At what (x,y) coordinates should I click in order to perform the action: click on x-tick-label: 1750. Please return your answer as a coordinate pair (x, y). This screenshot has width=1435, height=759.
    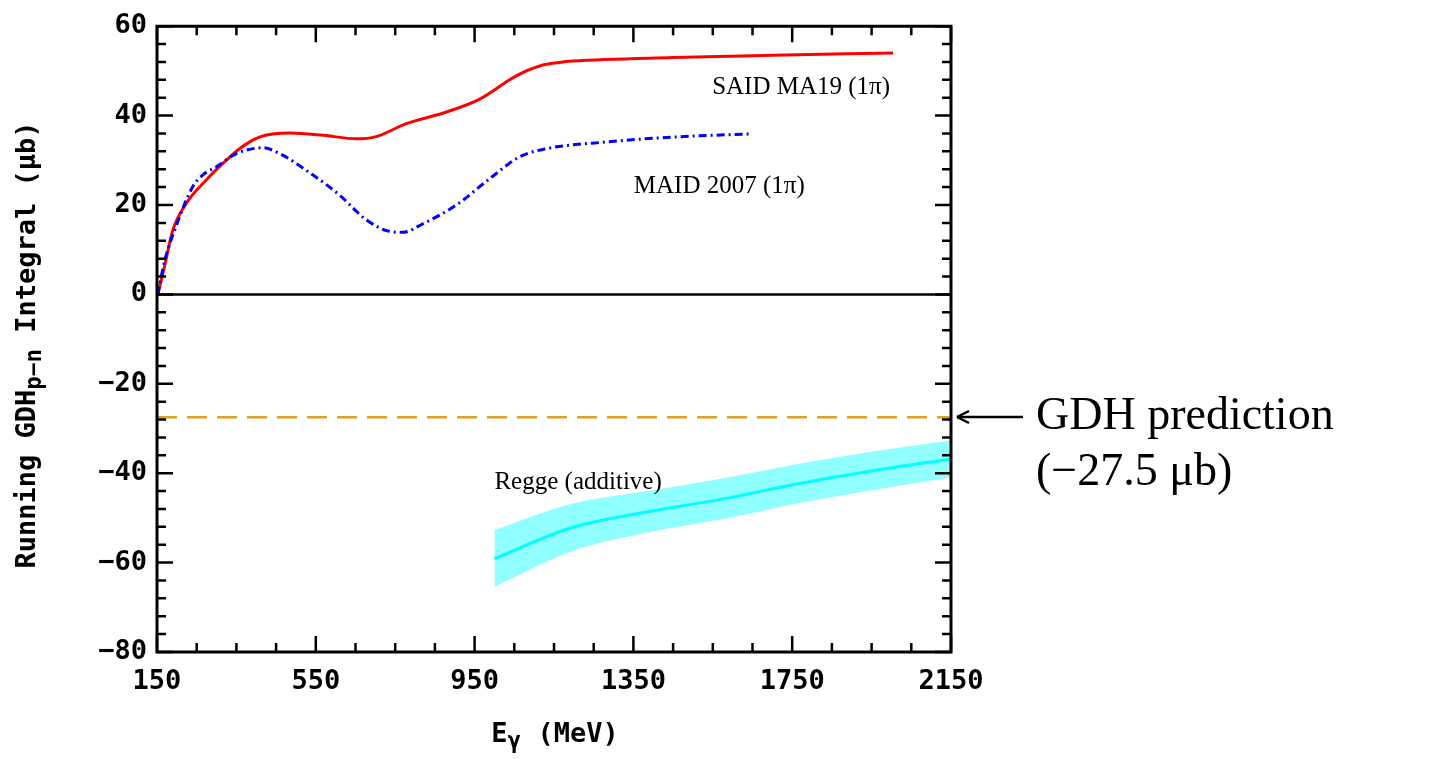
    Looking at the image, I should click on (792, 680).